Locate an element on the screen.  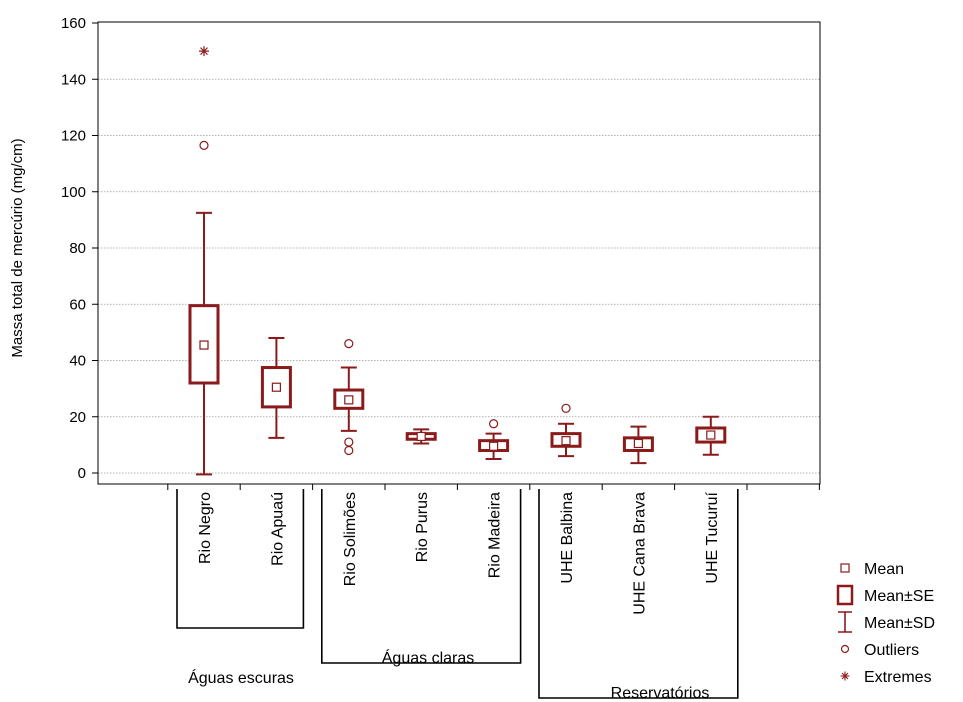
legend-label: Mean is located at coordinates (884, 569).